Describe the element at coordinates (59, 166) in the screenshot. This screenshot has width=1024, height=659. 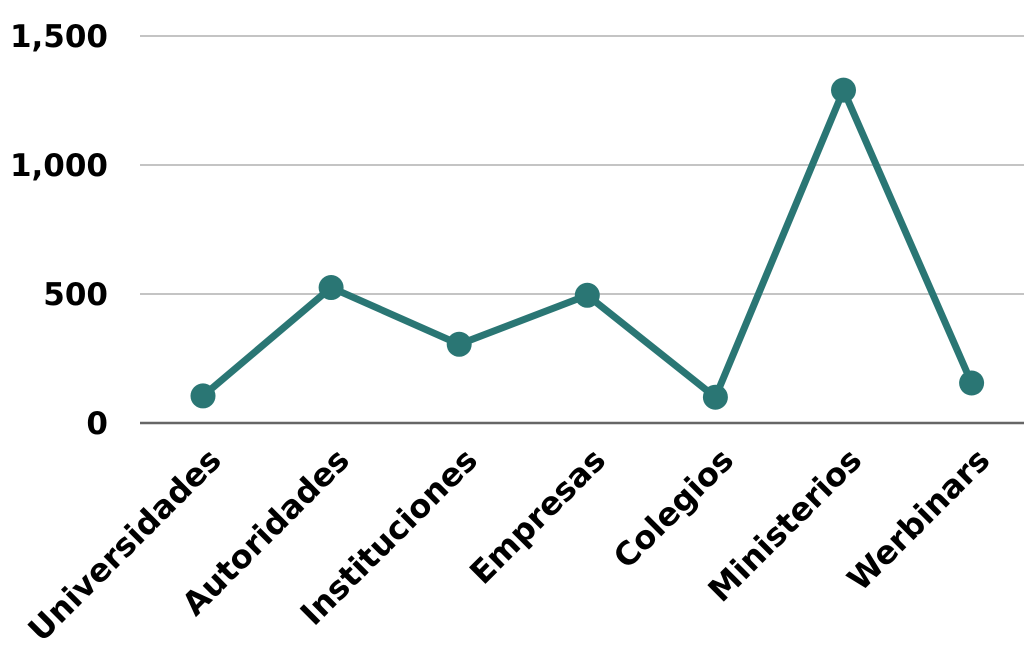
I see `y-tick-label: 1,000` at that location.